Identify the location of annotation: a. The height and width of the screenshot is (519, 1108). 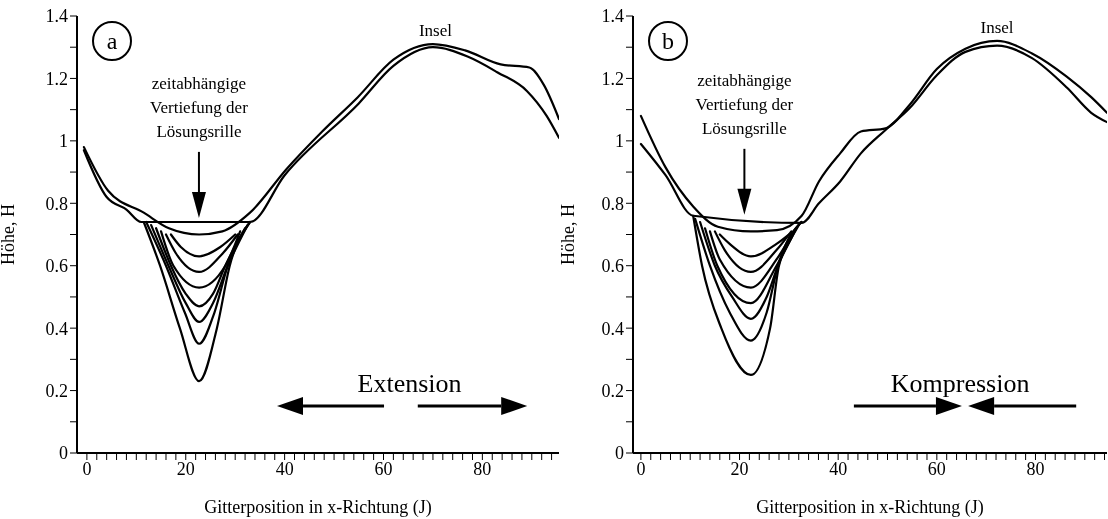
(112, 41).